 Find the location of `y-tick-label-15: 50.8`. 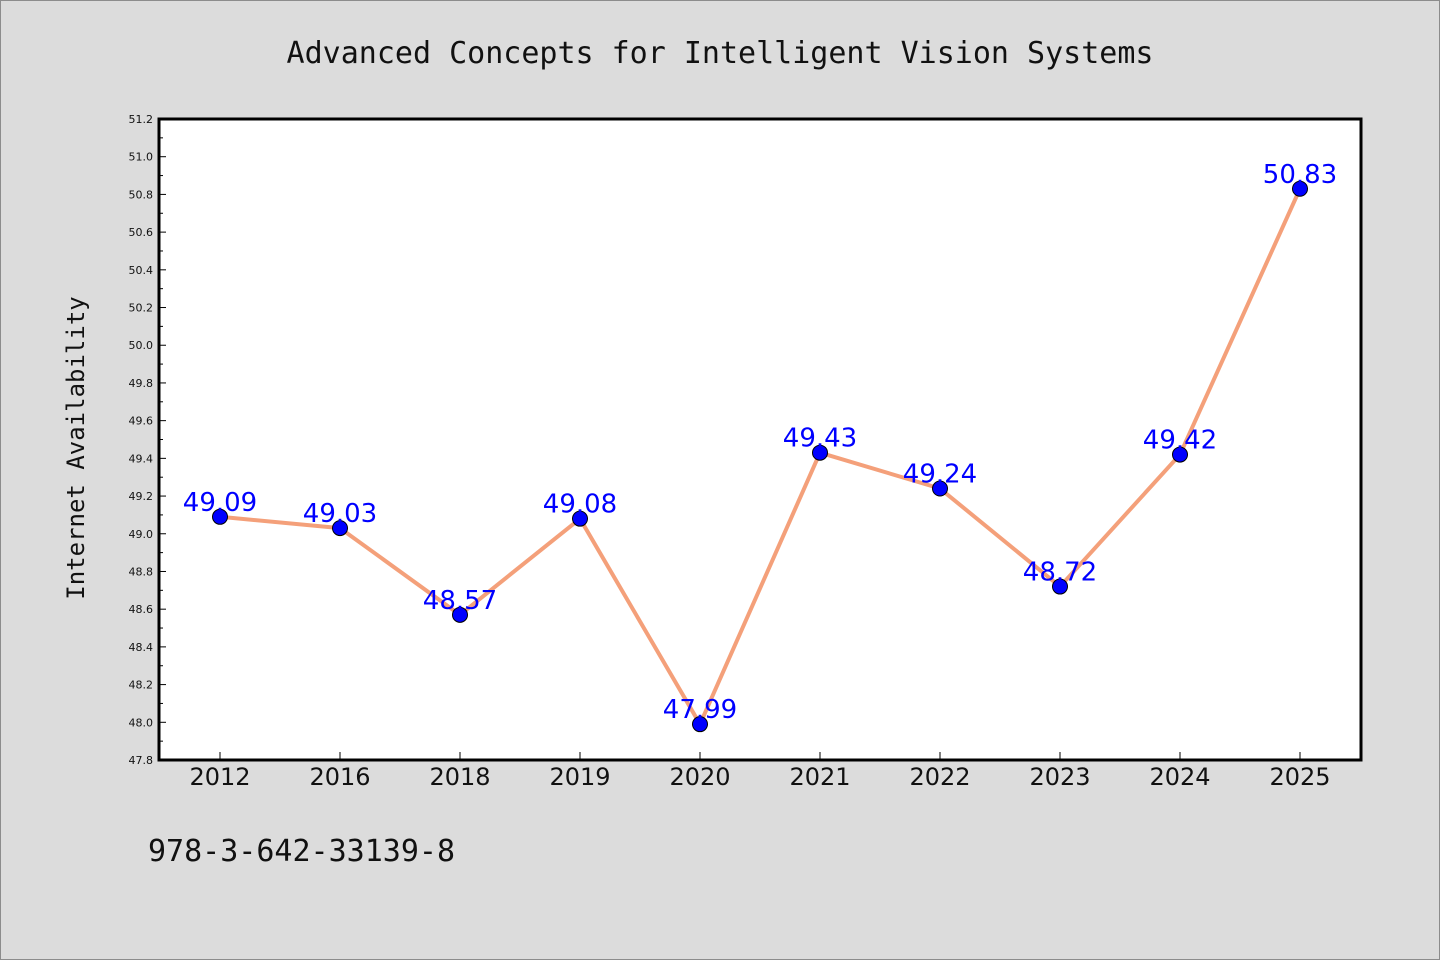

y-tick-label-15: 50.8 is located at coordinates (141, 194).